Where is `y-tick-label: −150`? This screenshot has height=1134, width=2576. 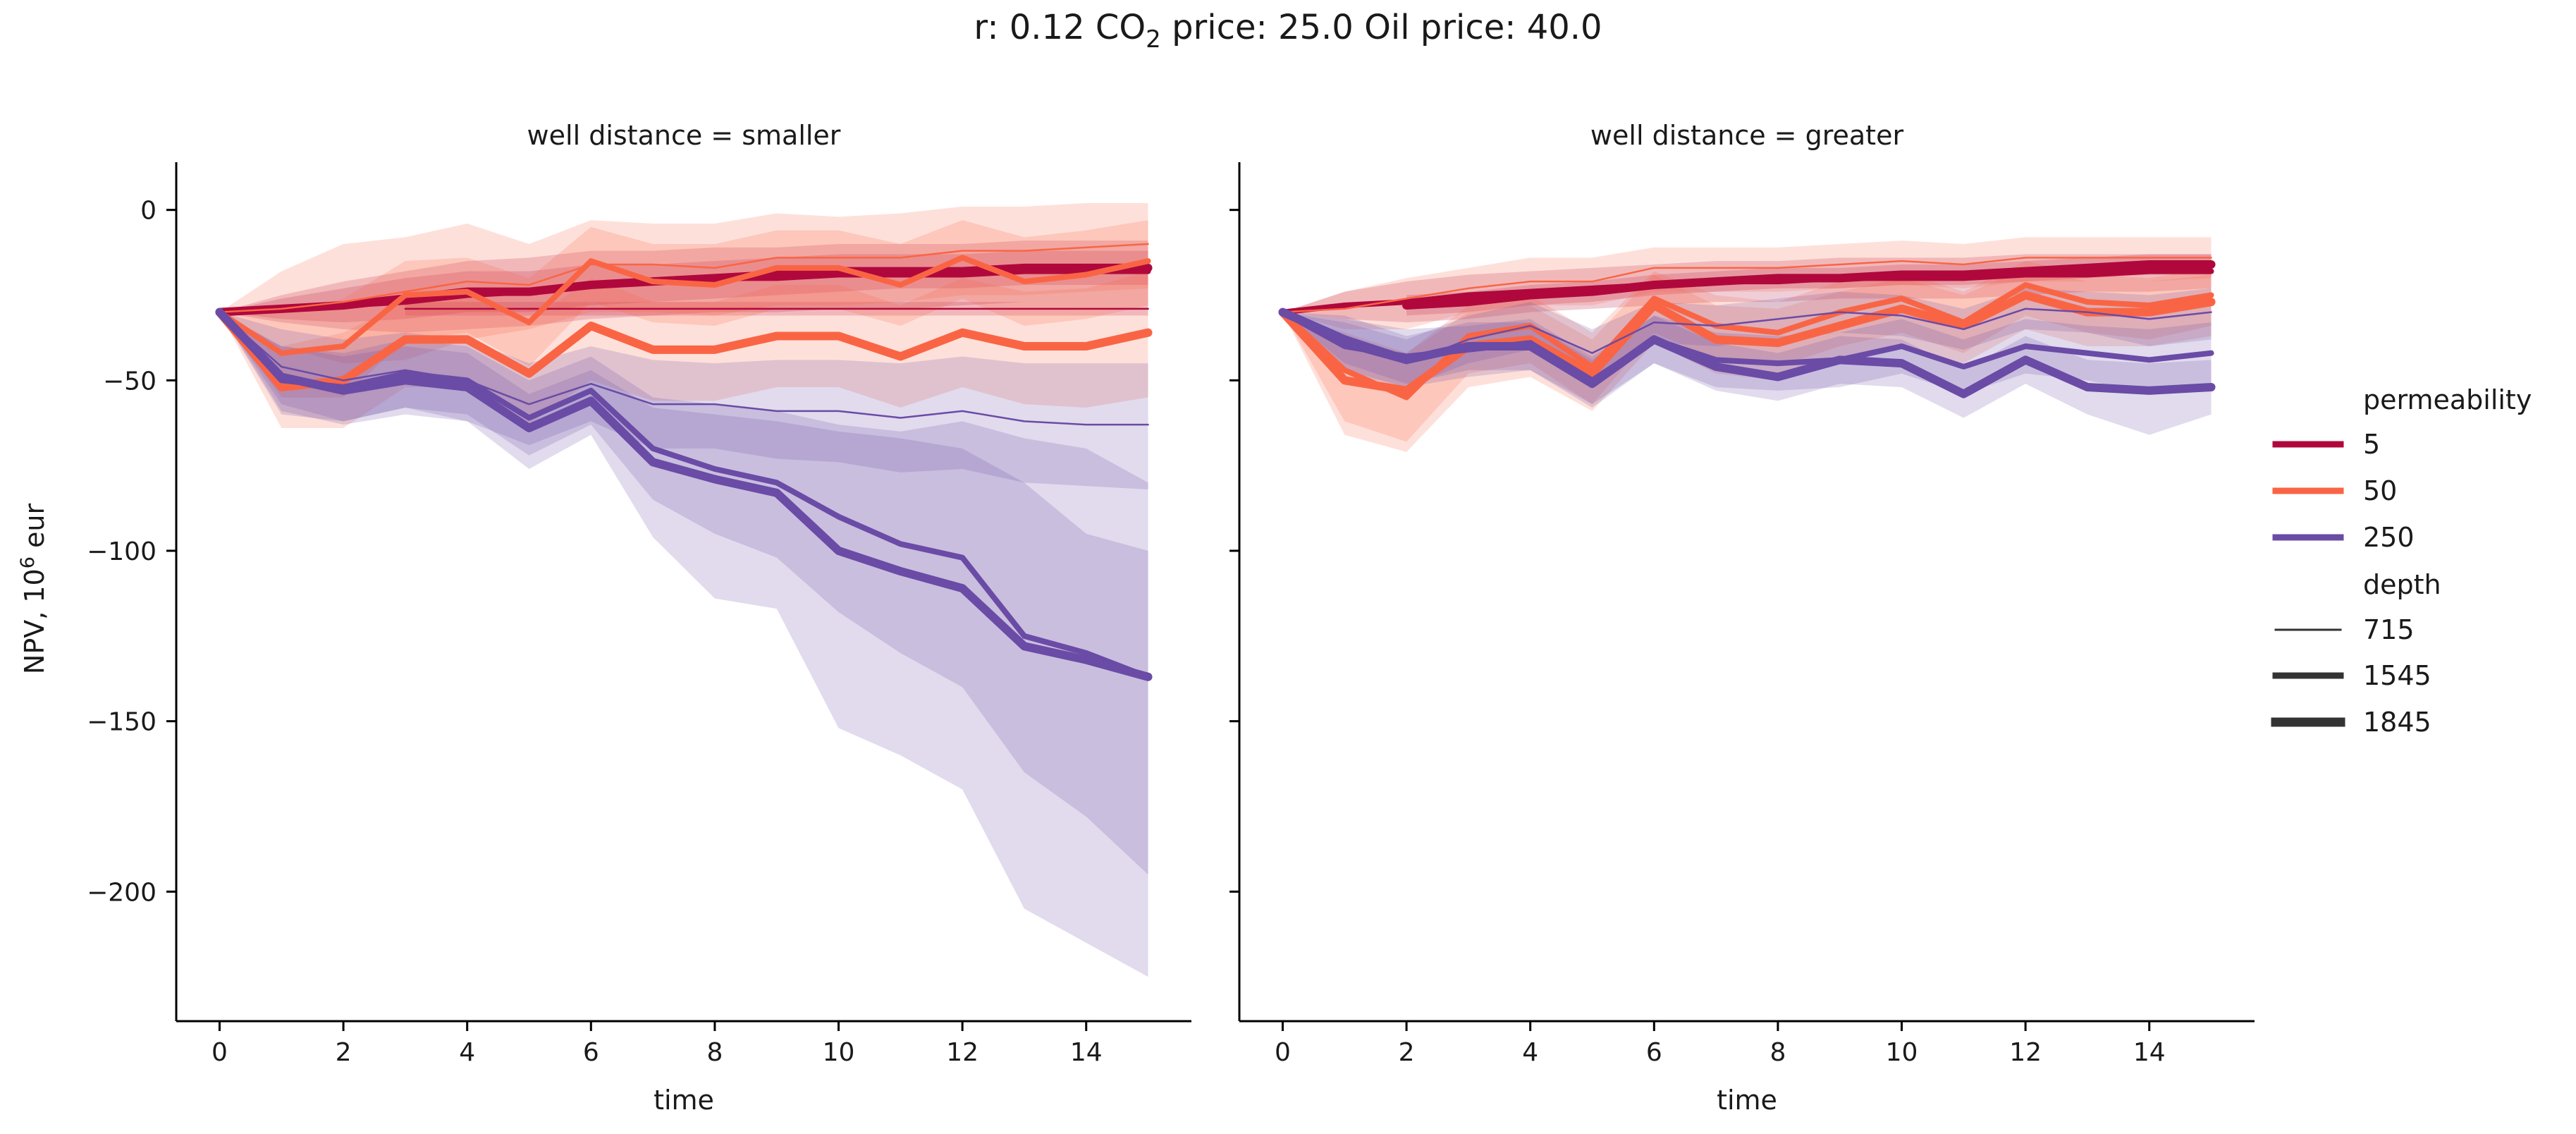 y-tick-label: −150 is located at coordinates (122, 722).